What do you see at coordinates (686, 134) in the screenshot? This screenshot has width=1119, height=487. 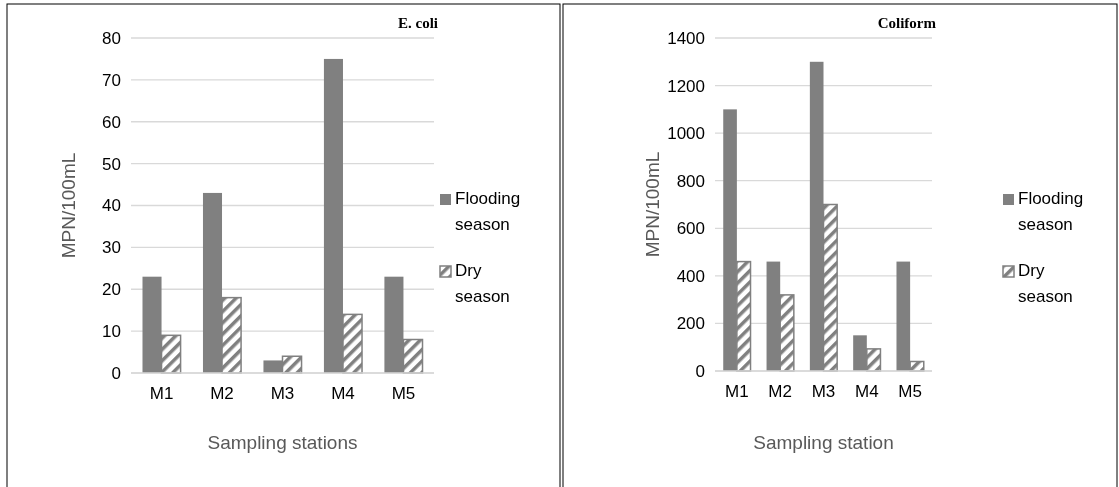 I see `y-tick-label: 1000` at bounding box center [686, 134].